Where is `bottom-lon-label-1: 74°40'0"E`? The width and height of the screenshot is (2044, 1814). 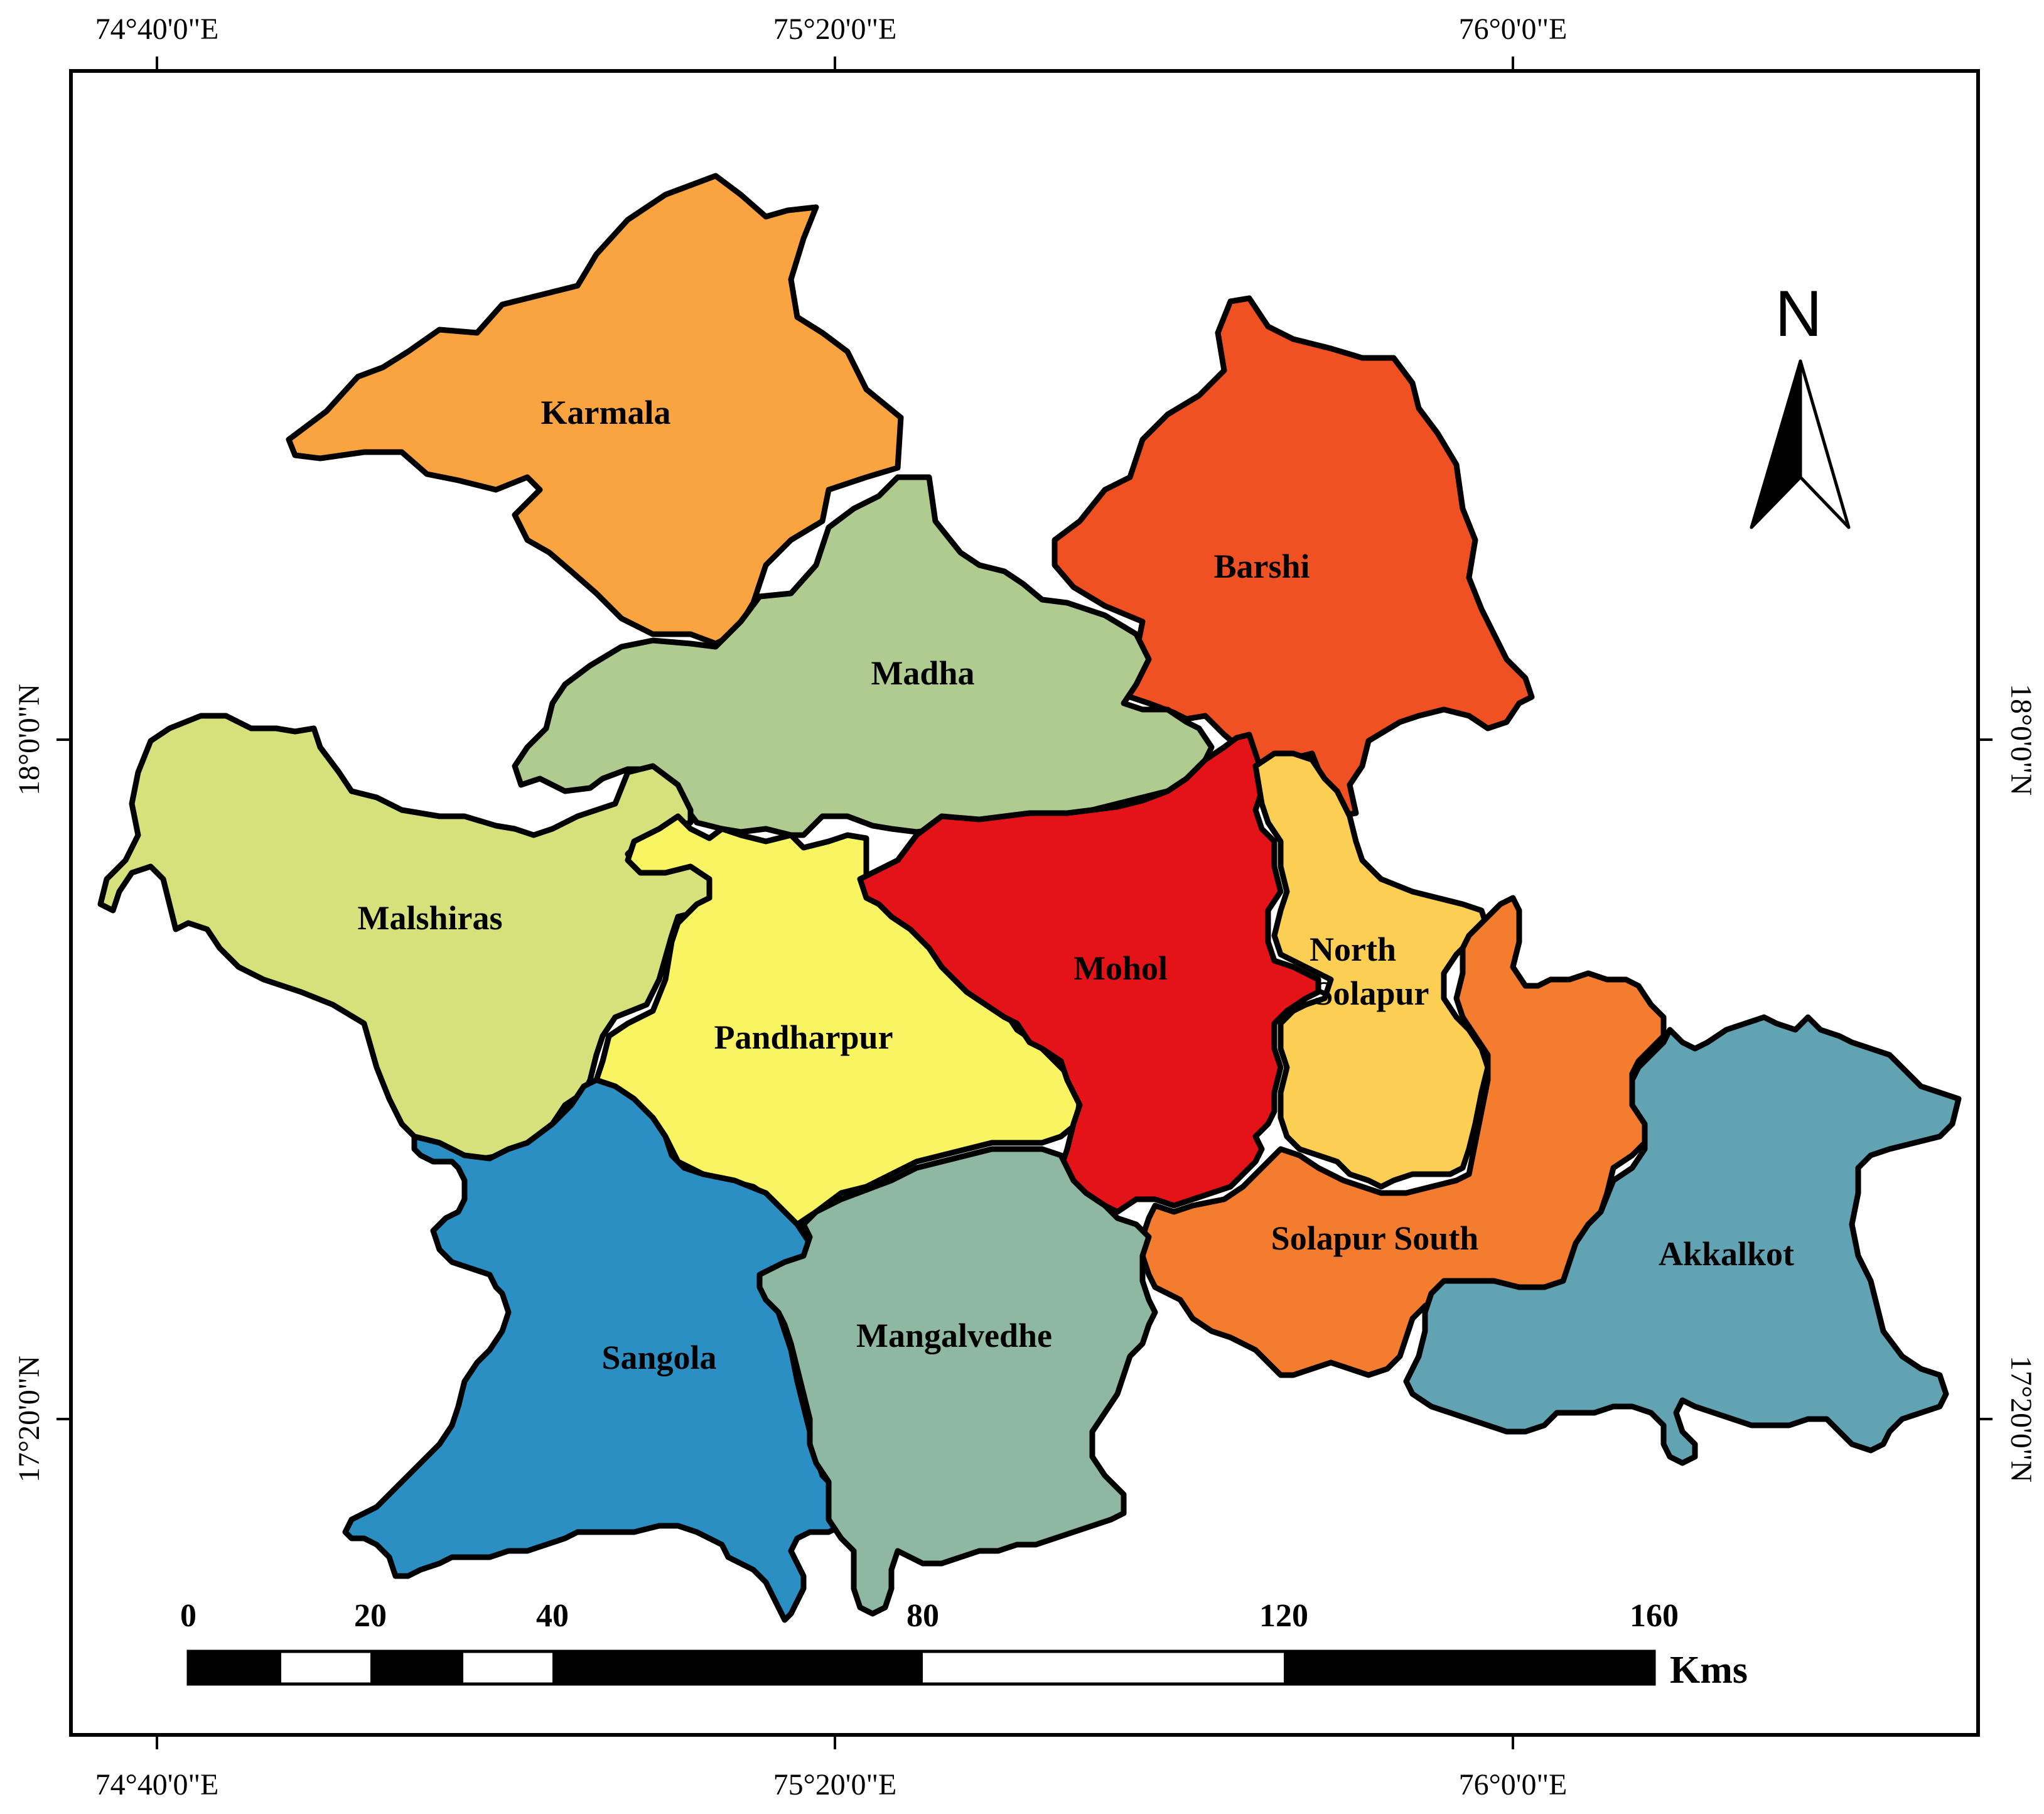 bottom-lon-label-1: 74°40'0"E is located at coordinates (157, 1784).